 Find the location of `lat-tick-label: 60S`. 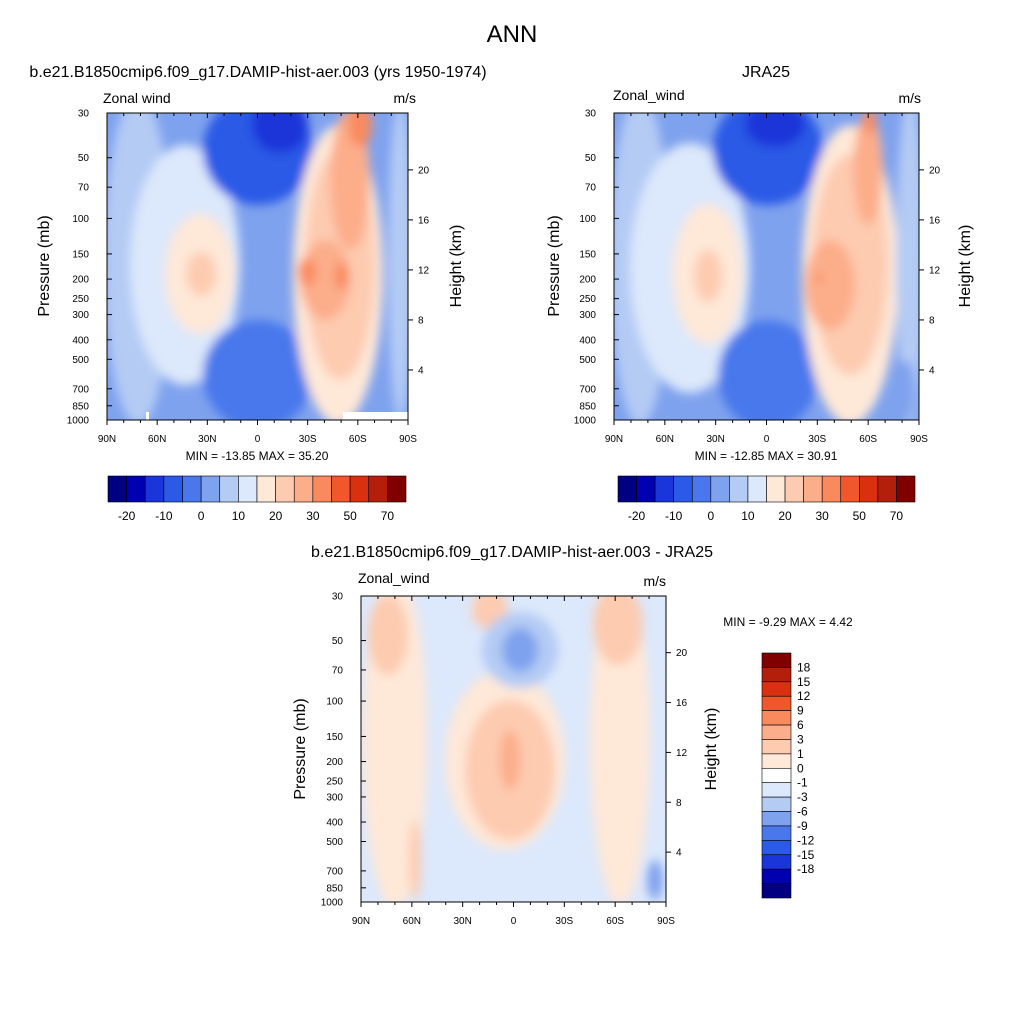

lat-tick-label: 60S is located at coordinates (615, 921).